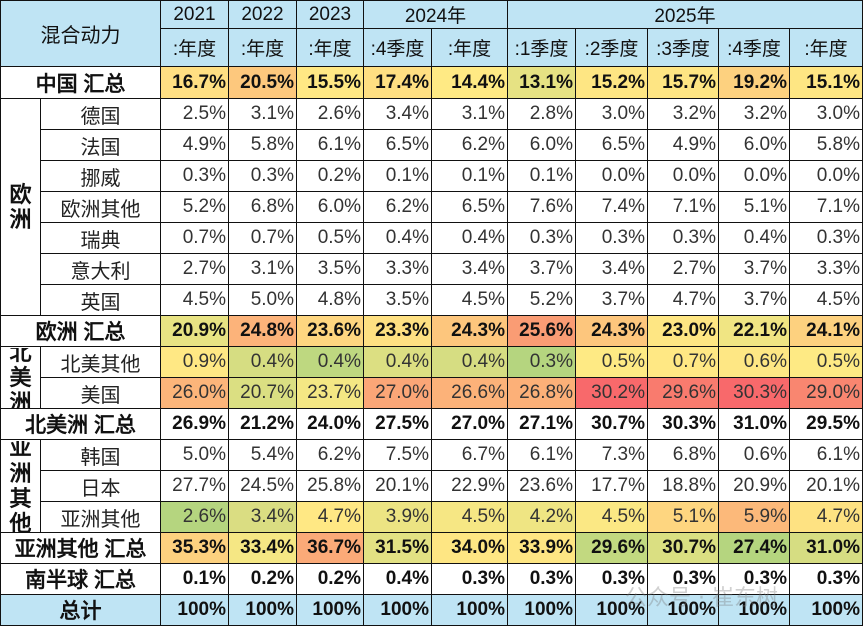  I want to click on value-cell: 36.7%, so click(330, 548).